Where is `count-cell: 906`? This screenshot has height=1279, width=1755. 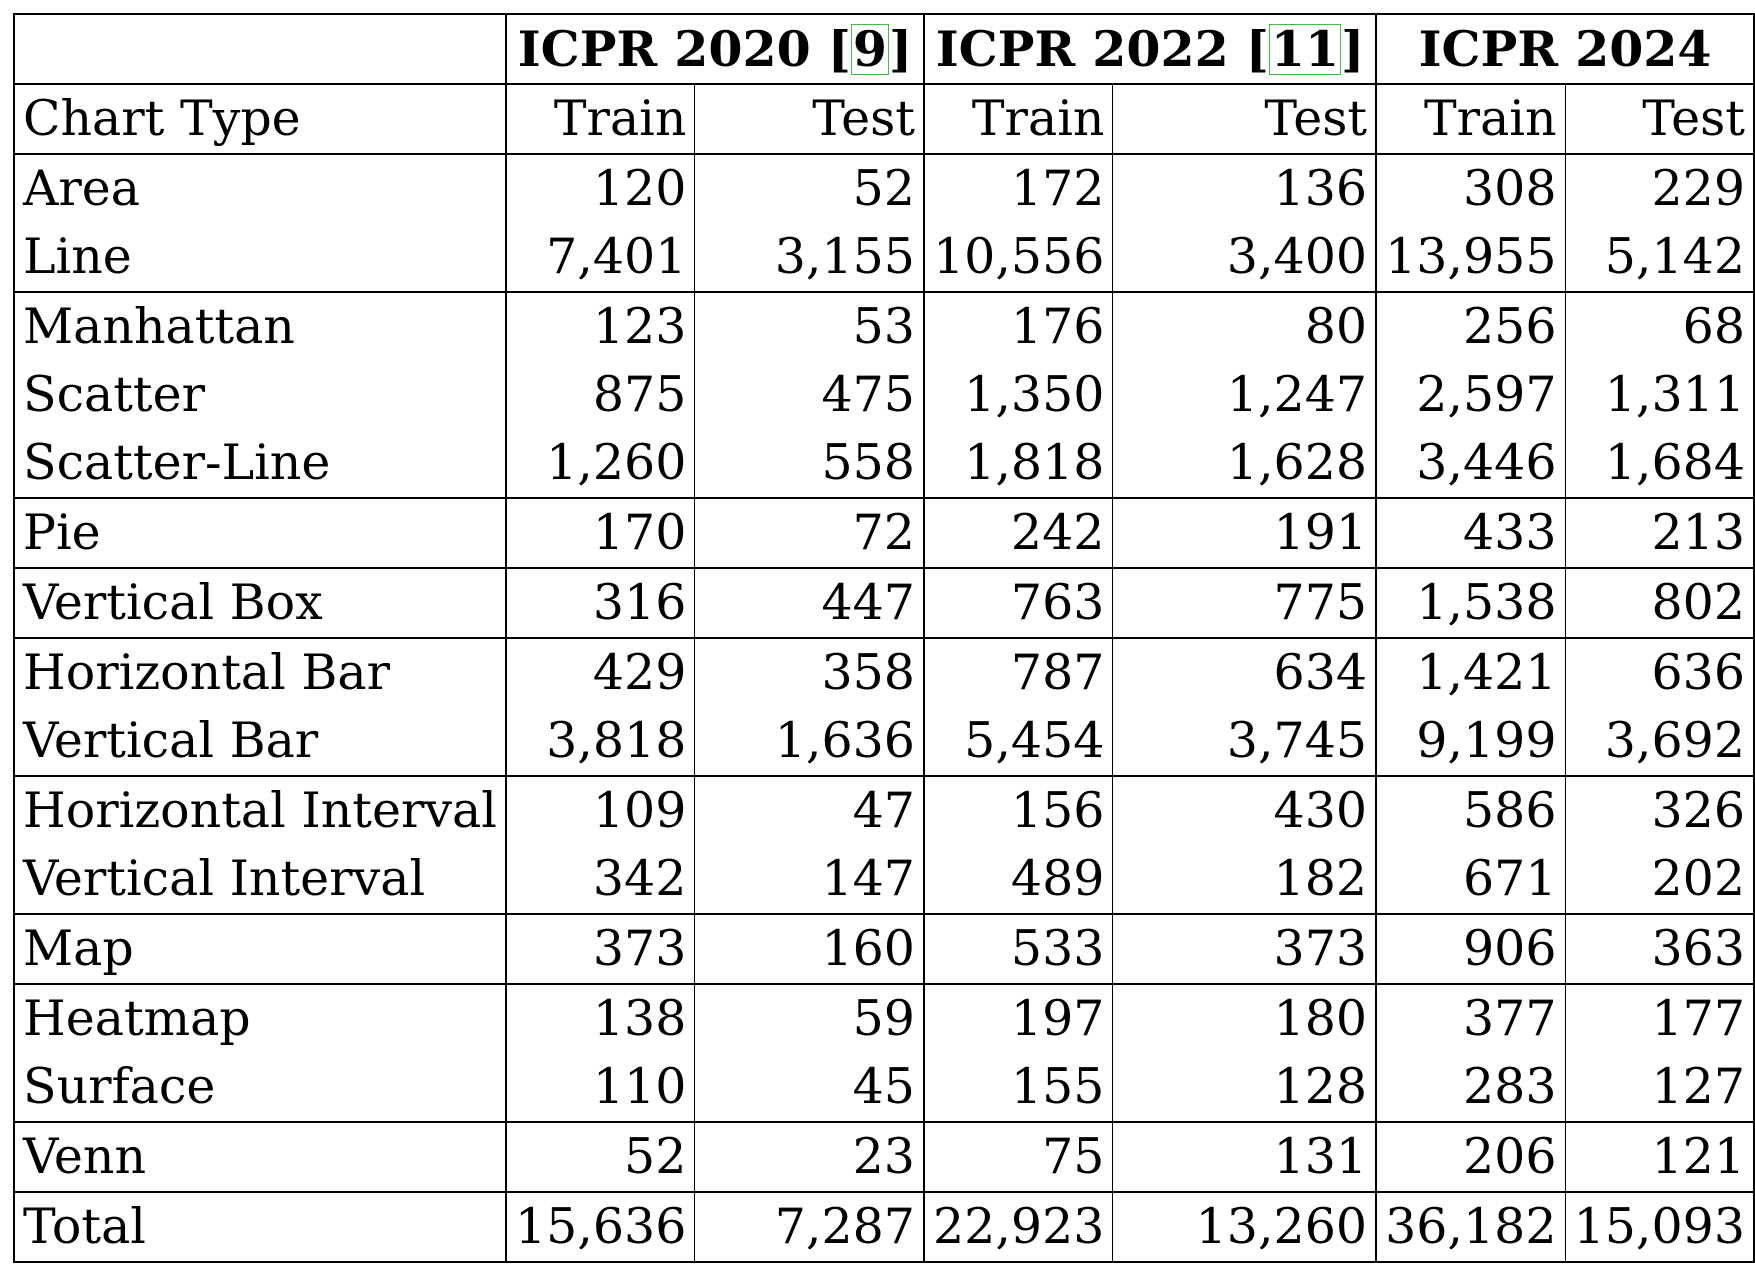
count-cell: 906 is located at coordinates (1471, 949).